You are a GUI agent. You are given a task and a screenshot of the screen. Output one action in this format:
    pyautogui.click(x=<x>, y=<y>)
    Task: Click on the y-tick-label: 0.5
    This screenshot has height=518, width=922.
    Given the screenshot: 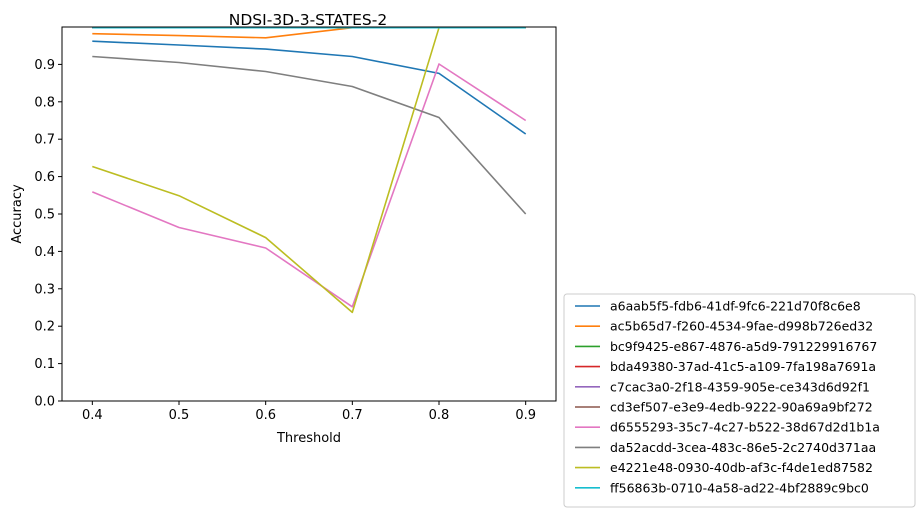 What is the action you would take?
    pyautogui.click(x=44, y=215)
    